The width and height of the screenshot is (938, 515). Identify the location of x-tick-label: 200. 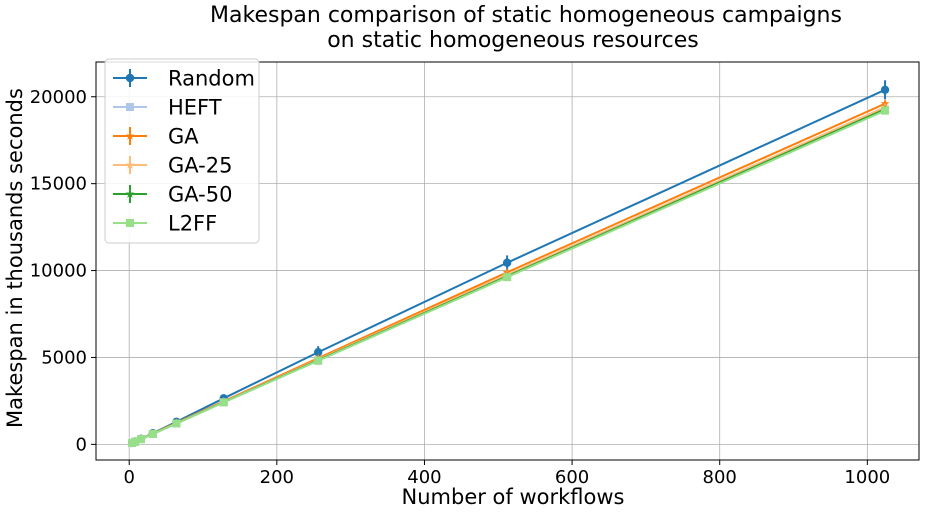
(277, 477).